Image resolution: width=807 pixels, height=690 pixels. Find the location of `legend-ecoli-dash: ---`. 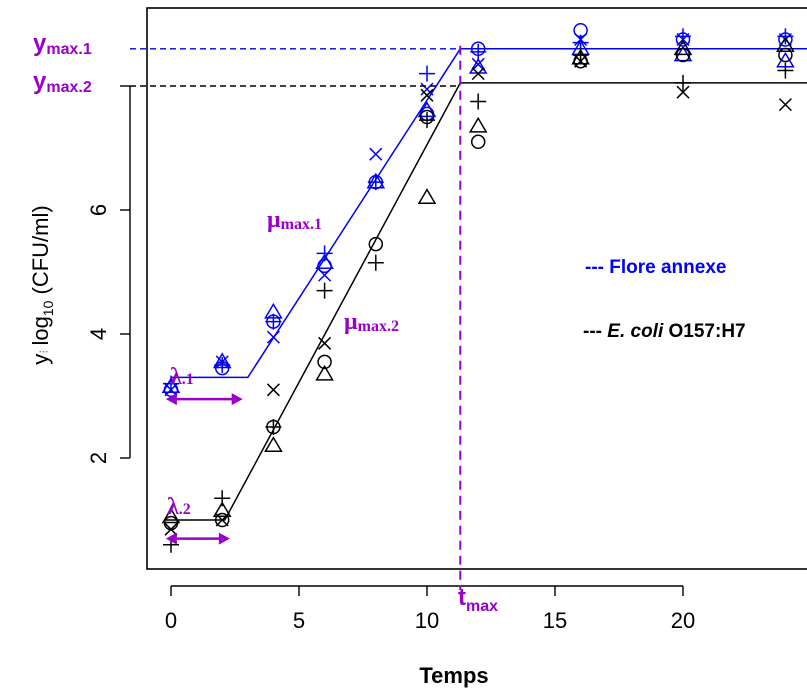

legend-ecoli-dash: --- is located at coordinates (595, 331).